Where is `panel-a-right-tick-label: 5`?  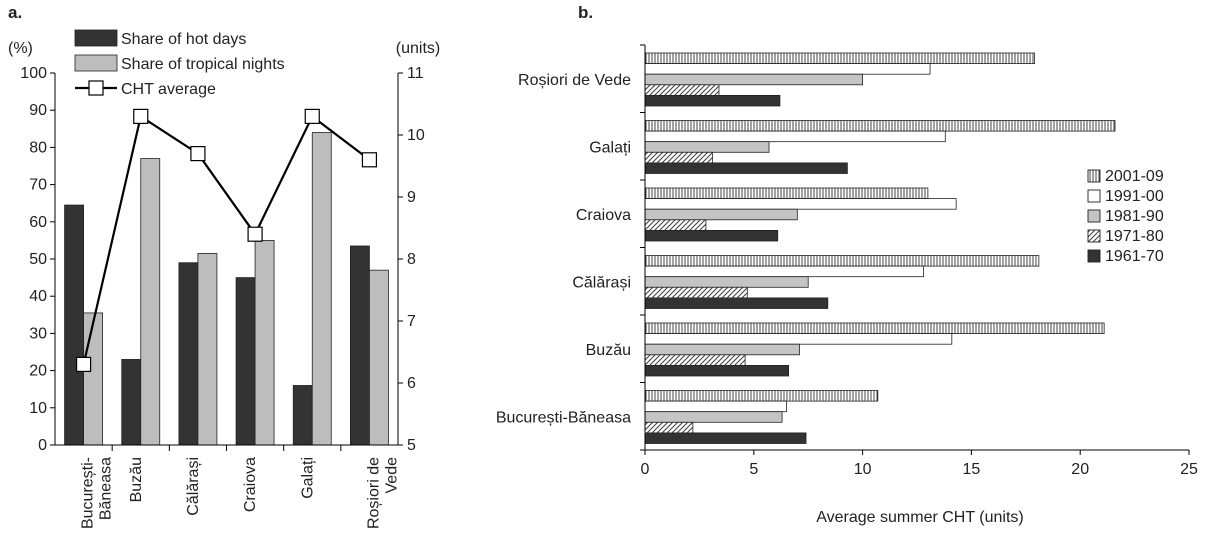 panel-a-right-tick-label: 5 is located at coordinates (411, 445).